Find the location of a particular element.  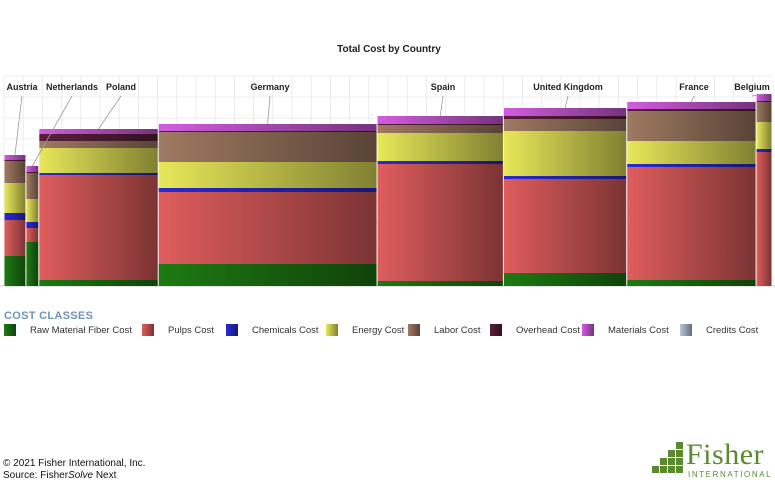

bar-segment-germany-pulps-cost is located at coordinates (267, 228).